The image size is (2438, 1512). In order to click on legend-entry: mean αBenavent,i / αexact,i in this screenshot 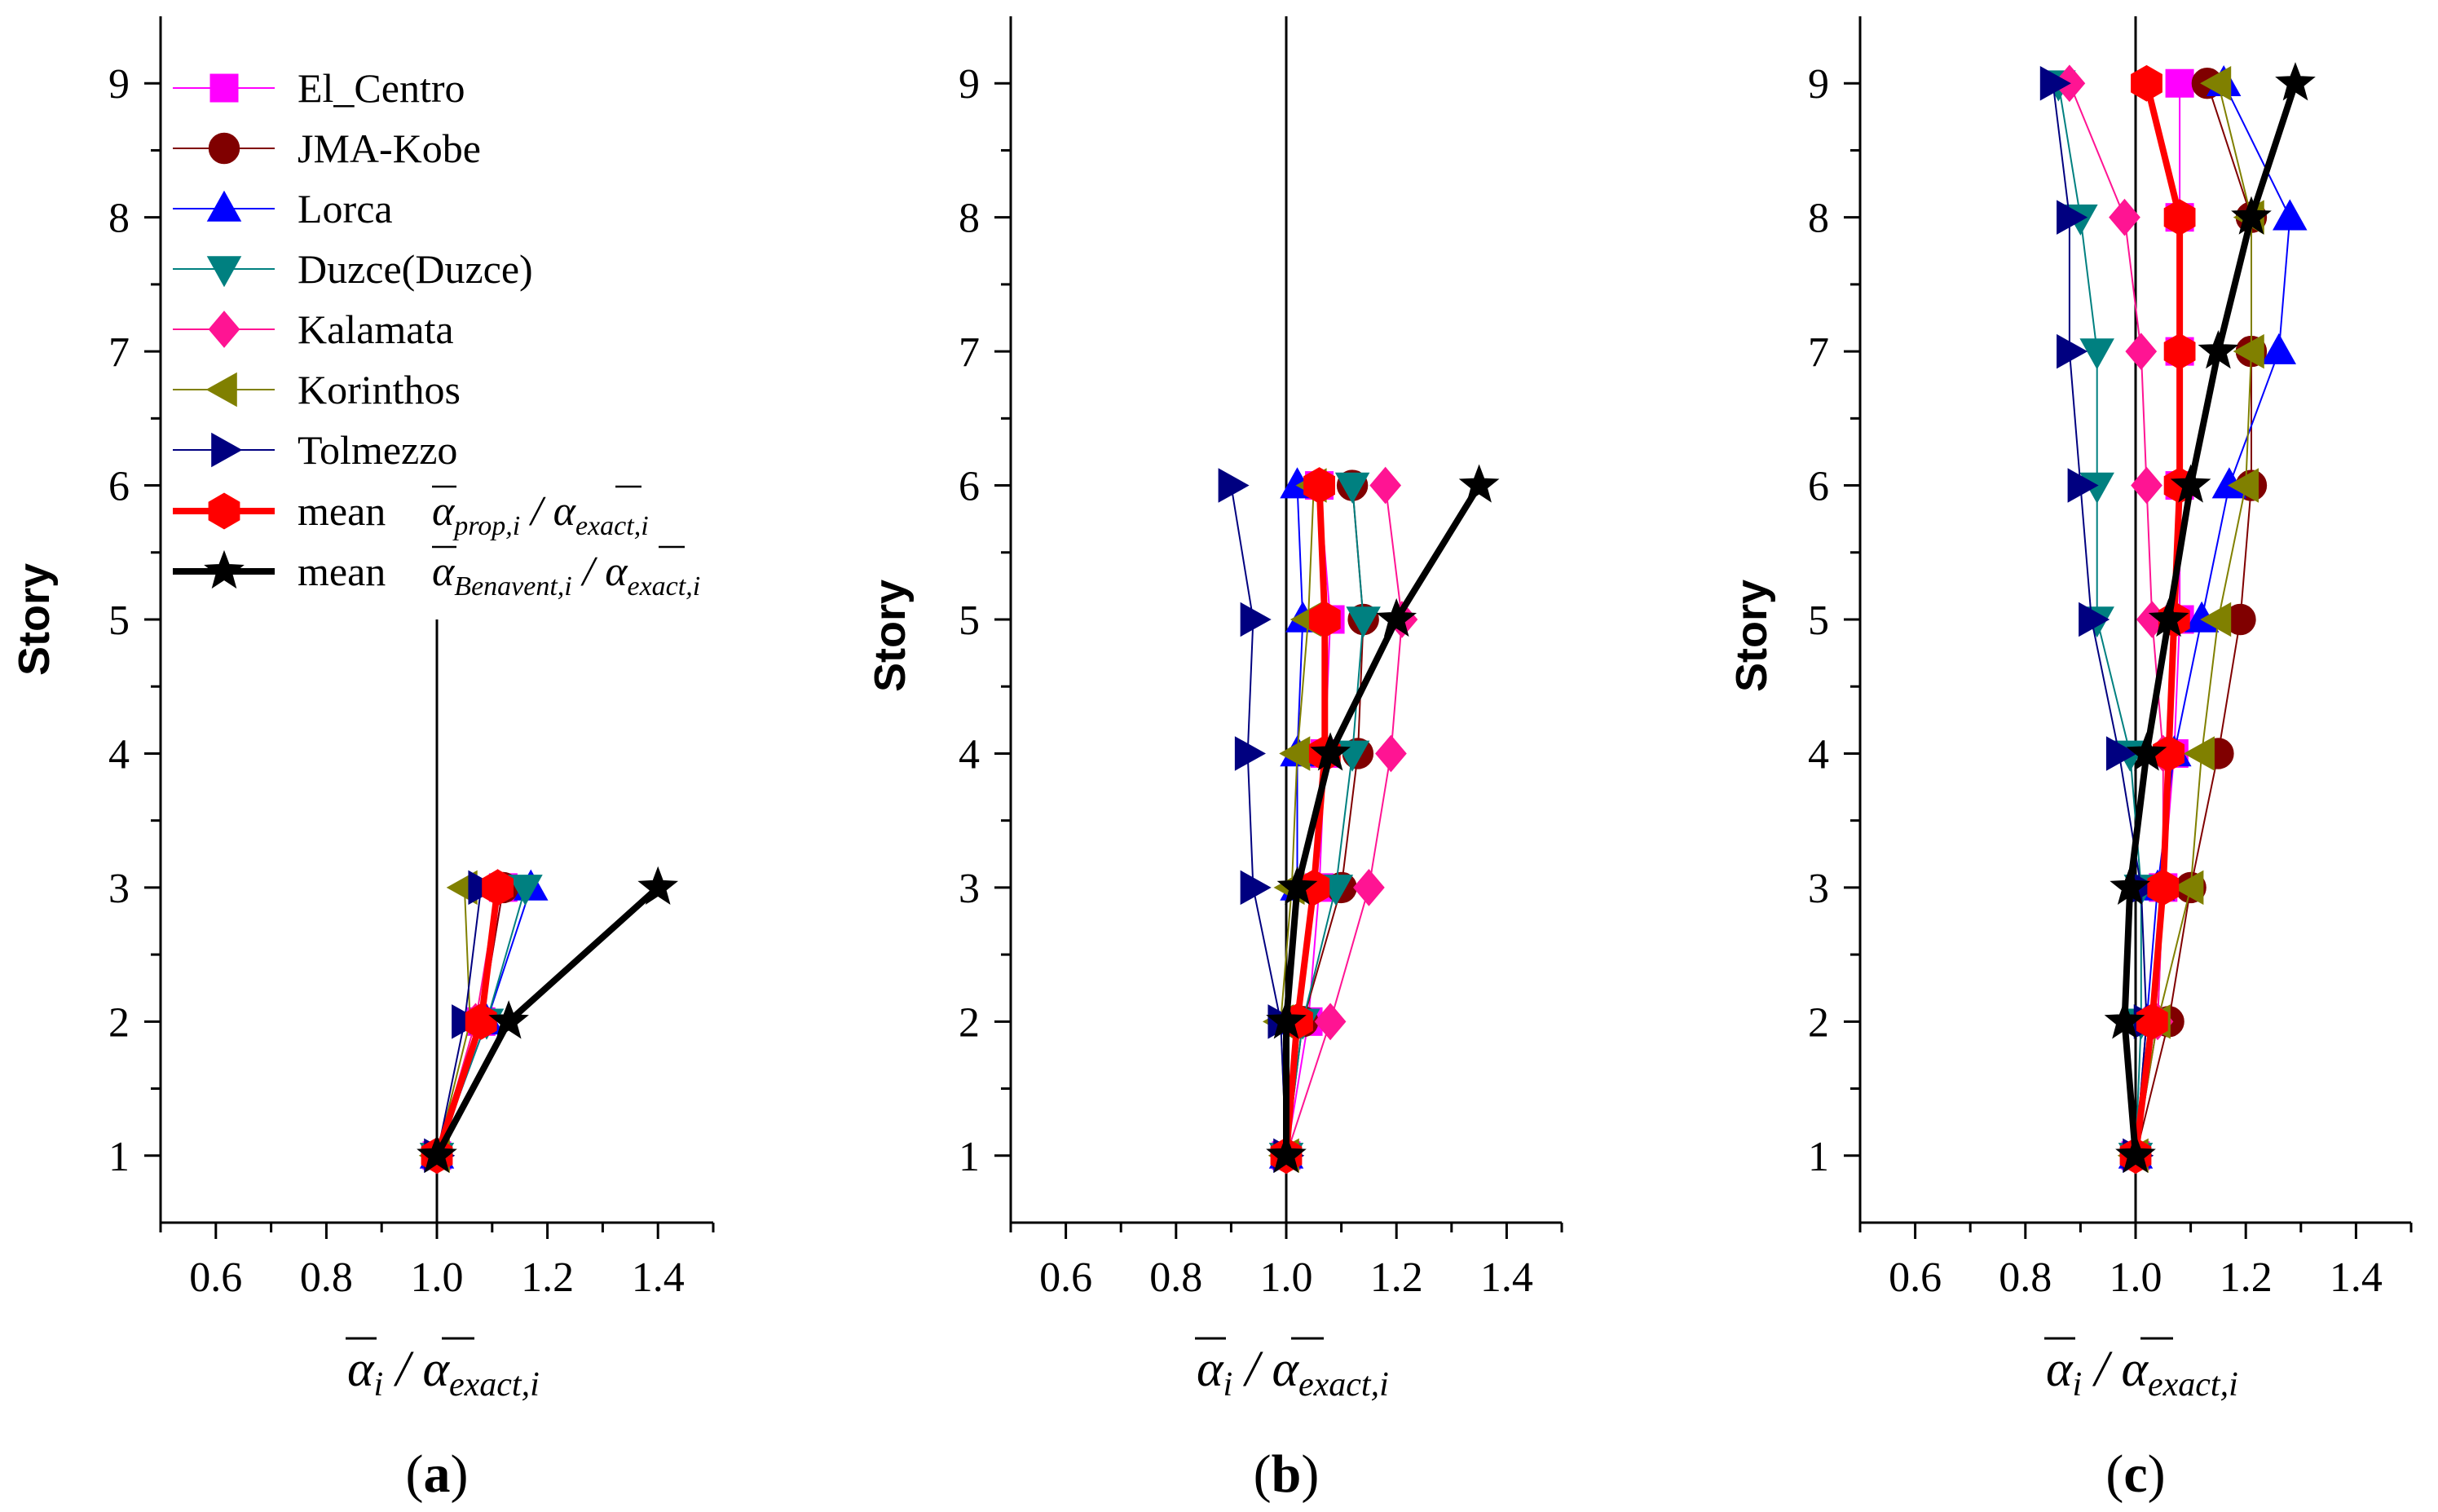, I will do `click(436, 573)`.